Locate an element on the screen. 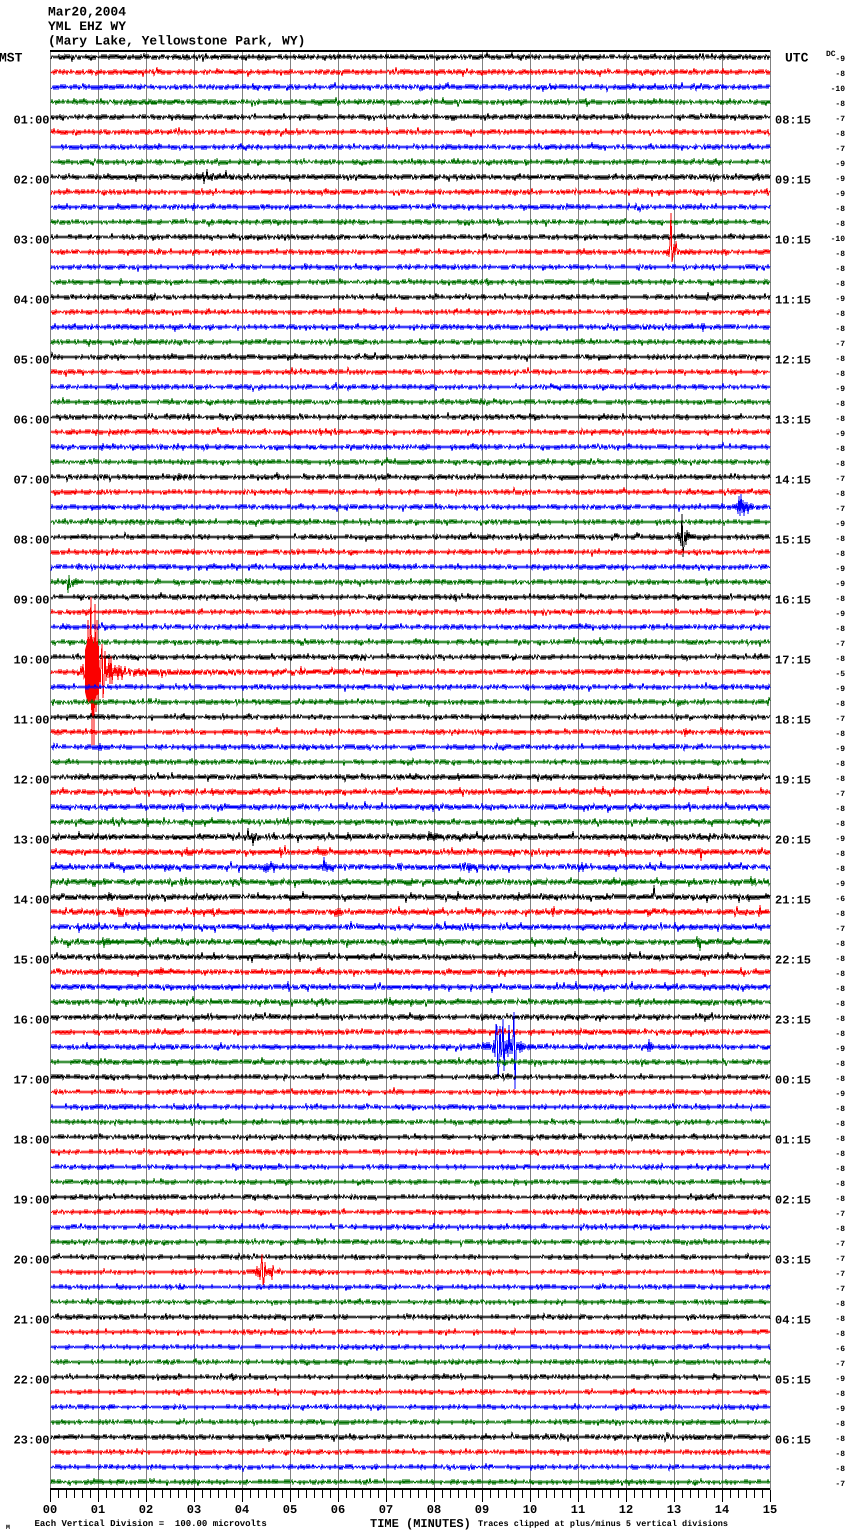  svg-text: MST is located at coordinates (11, 58).